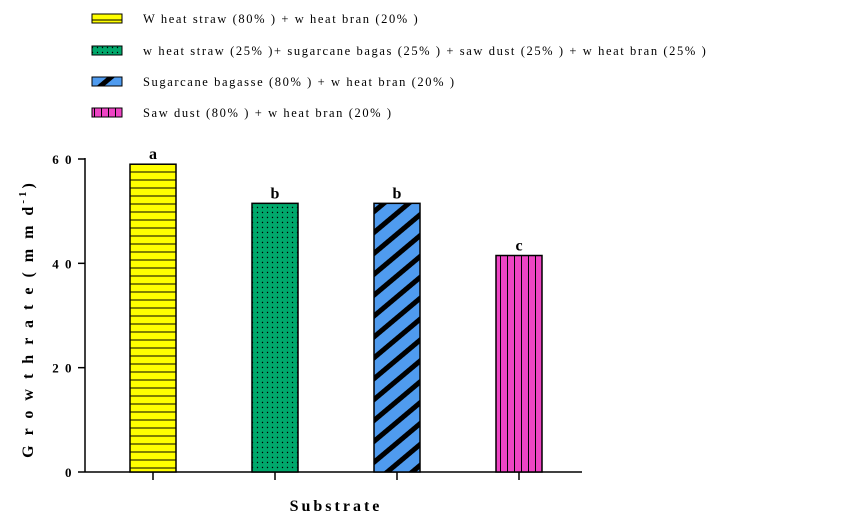 The image size is (861, 520). What do you see at coordinates (518, 246) in the screenshot?
I see `significance-letter-4: c` at bounding box center [518, 246].